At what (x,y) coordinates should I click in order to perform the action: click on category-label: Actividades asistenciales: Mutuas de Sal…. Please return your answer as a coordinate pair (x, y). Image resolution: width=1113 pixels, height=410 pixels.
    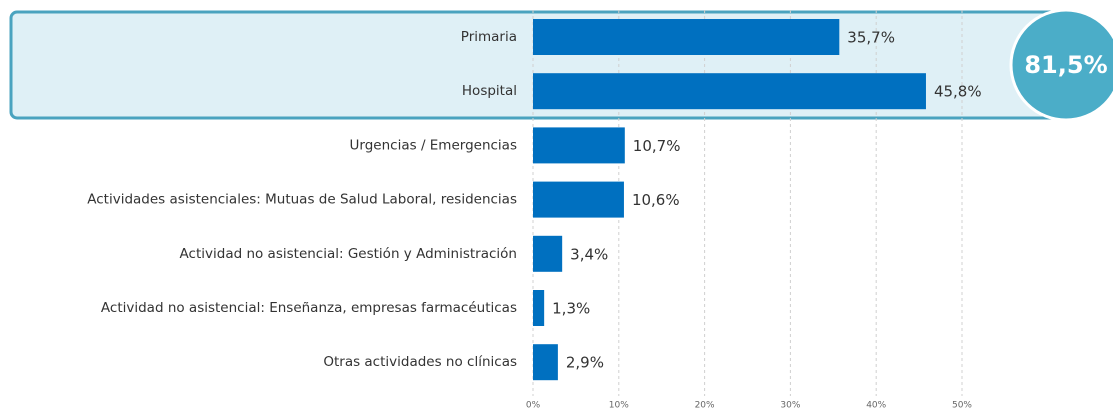
    Looking at the image, I should click on (302, 200).